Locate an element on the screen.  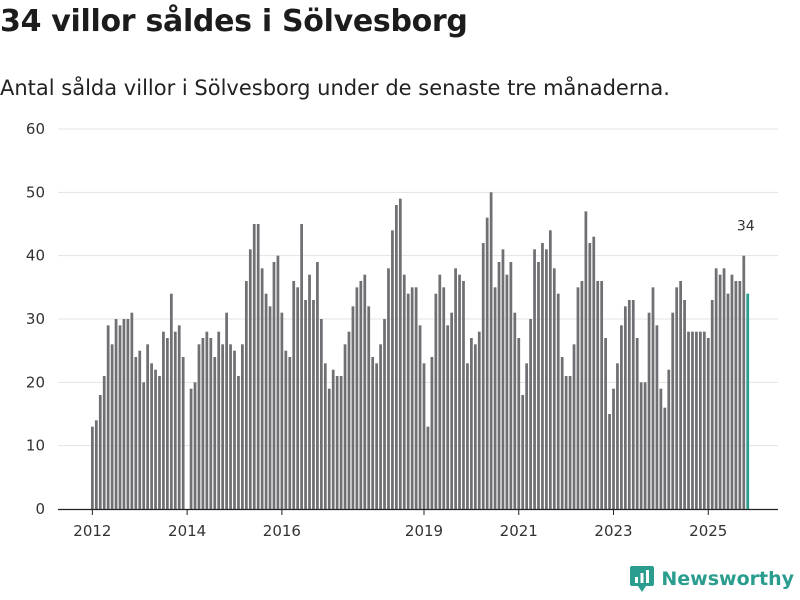
page-title: 34 villor såldes i Sölvesborg is located at coordinates (234, 21).